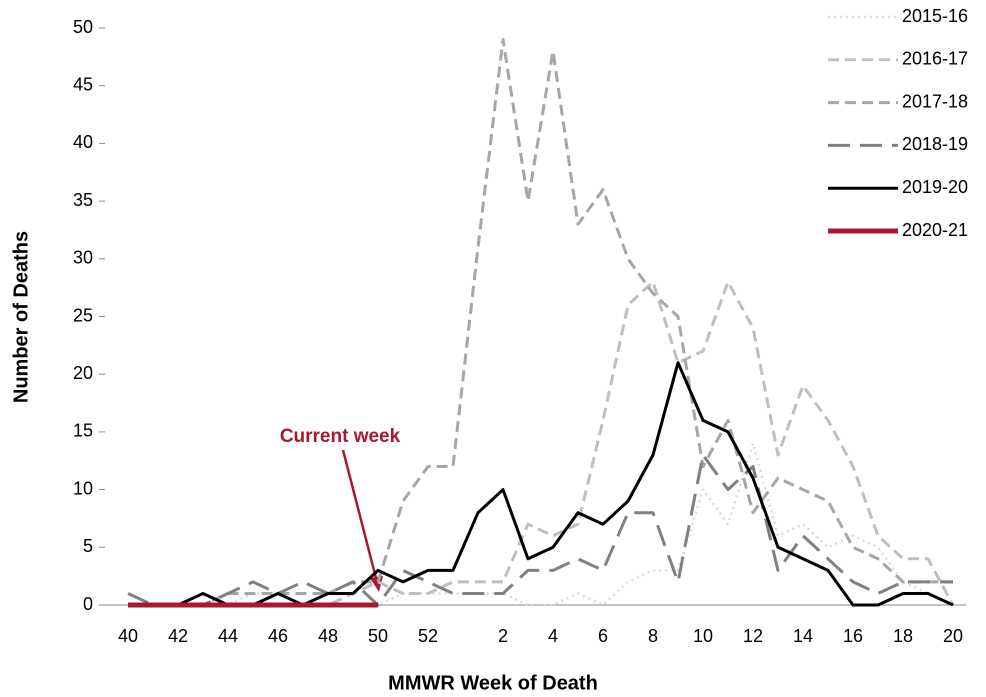  What do you see at coordinates (953, 636) in the screenshot?
I see `x-tick-label: 20` at bounding box center [953, 636].